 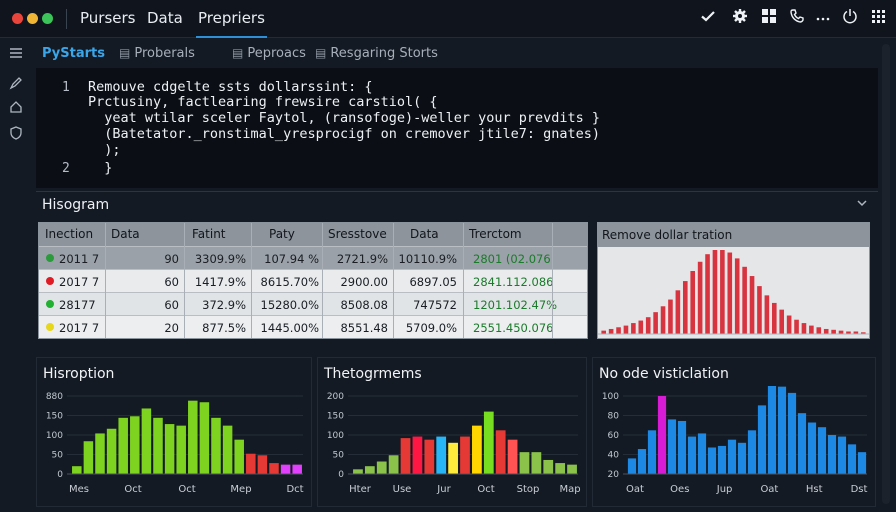 What do you see at coordinates (79, 282) in the screenshot?
I see `table-cell: 2017 7` at bounding box center [79, 282].